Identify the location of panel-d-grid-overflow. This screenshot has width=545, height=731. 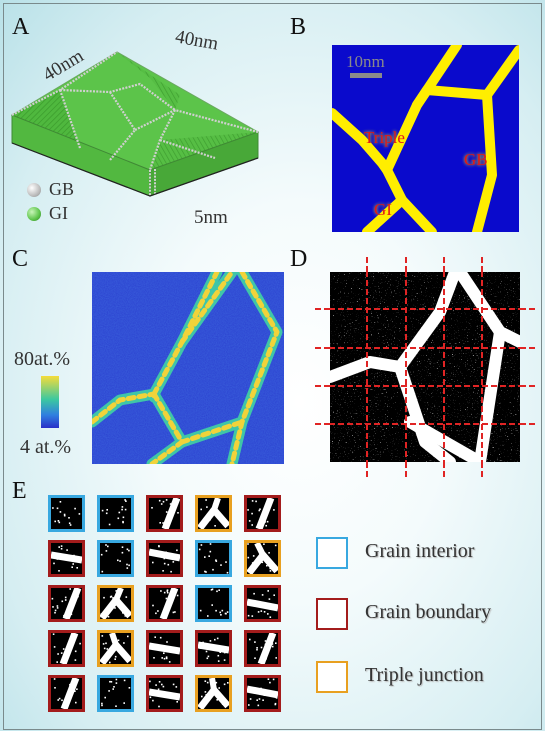
(425, 367).